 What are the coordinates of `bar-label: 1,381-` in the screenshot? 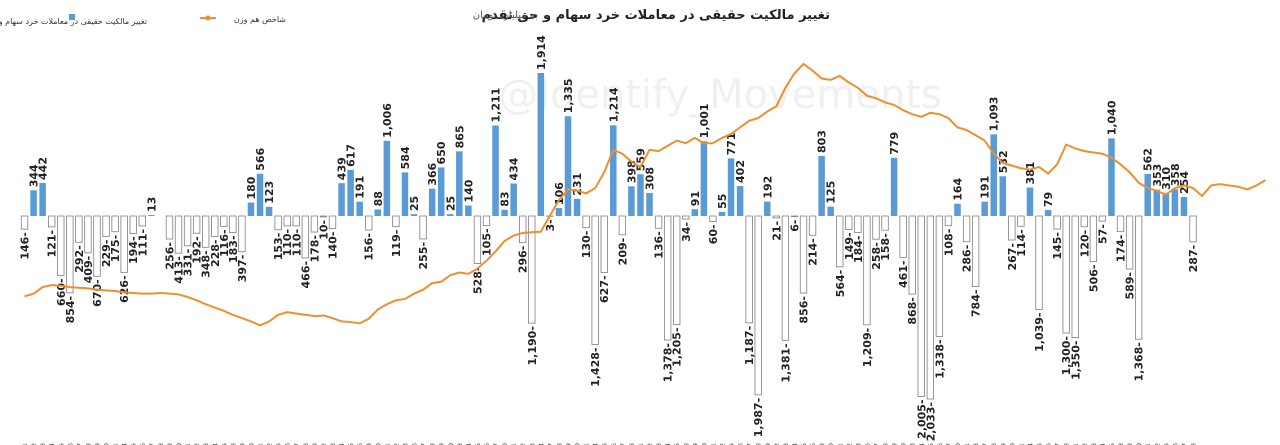 It's located at (785, 362).